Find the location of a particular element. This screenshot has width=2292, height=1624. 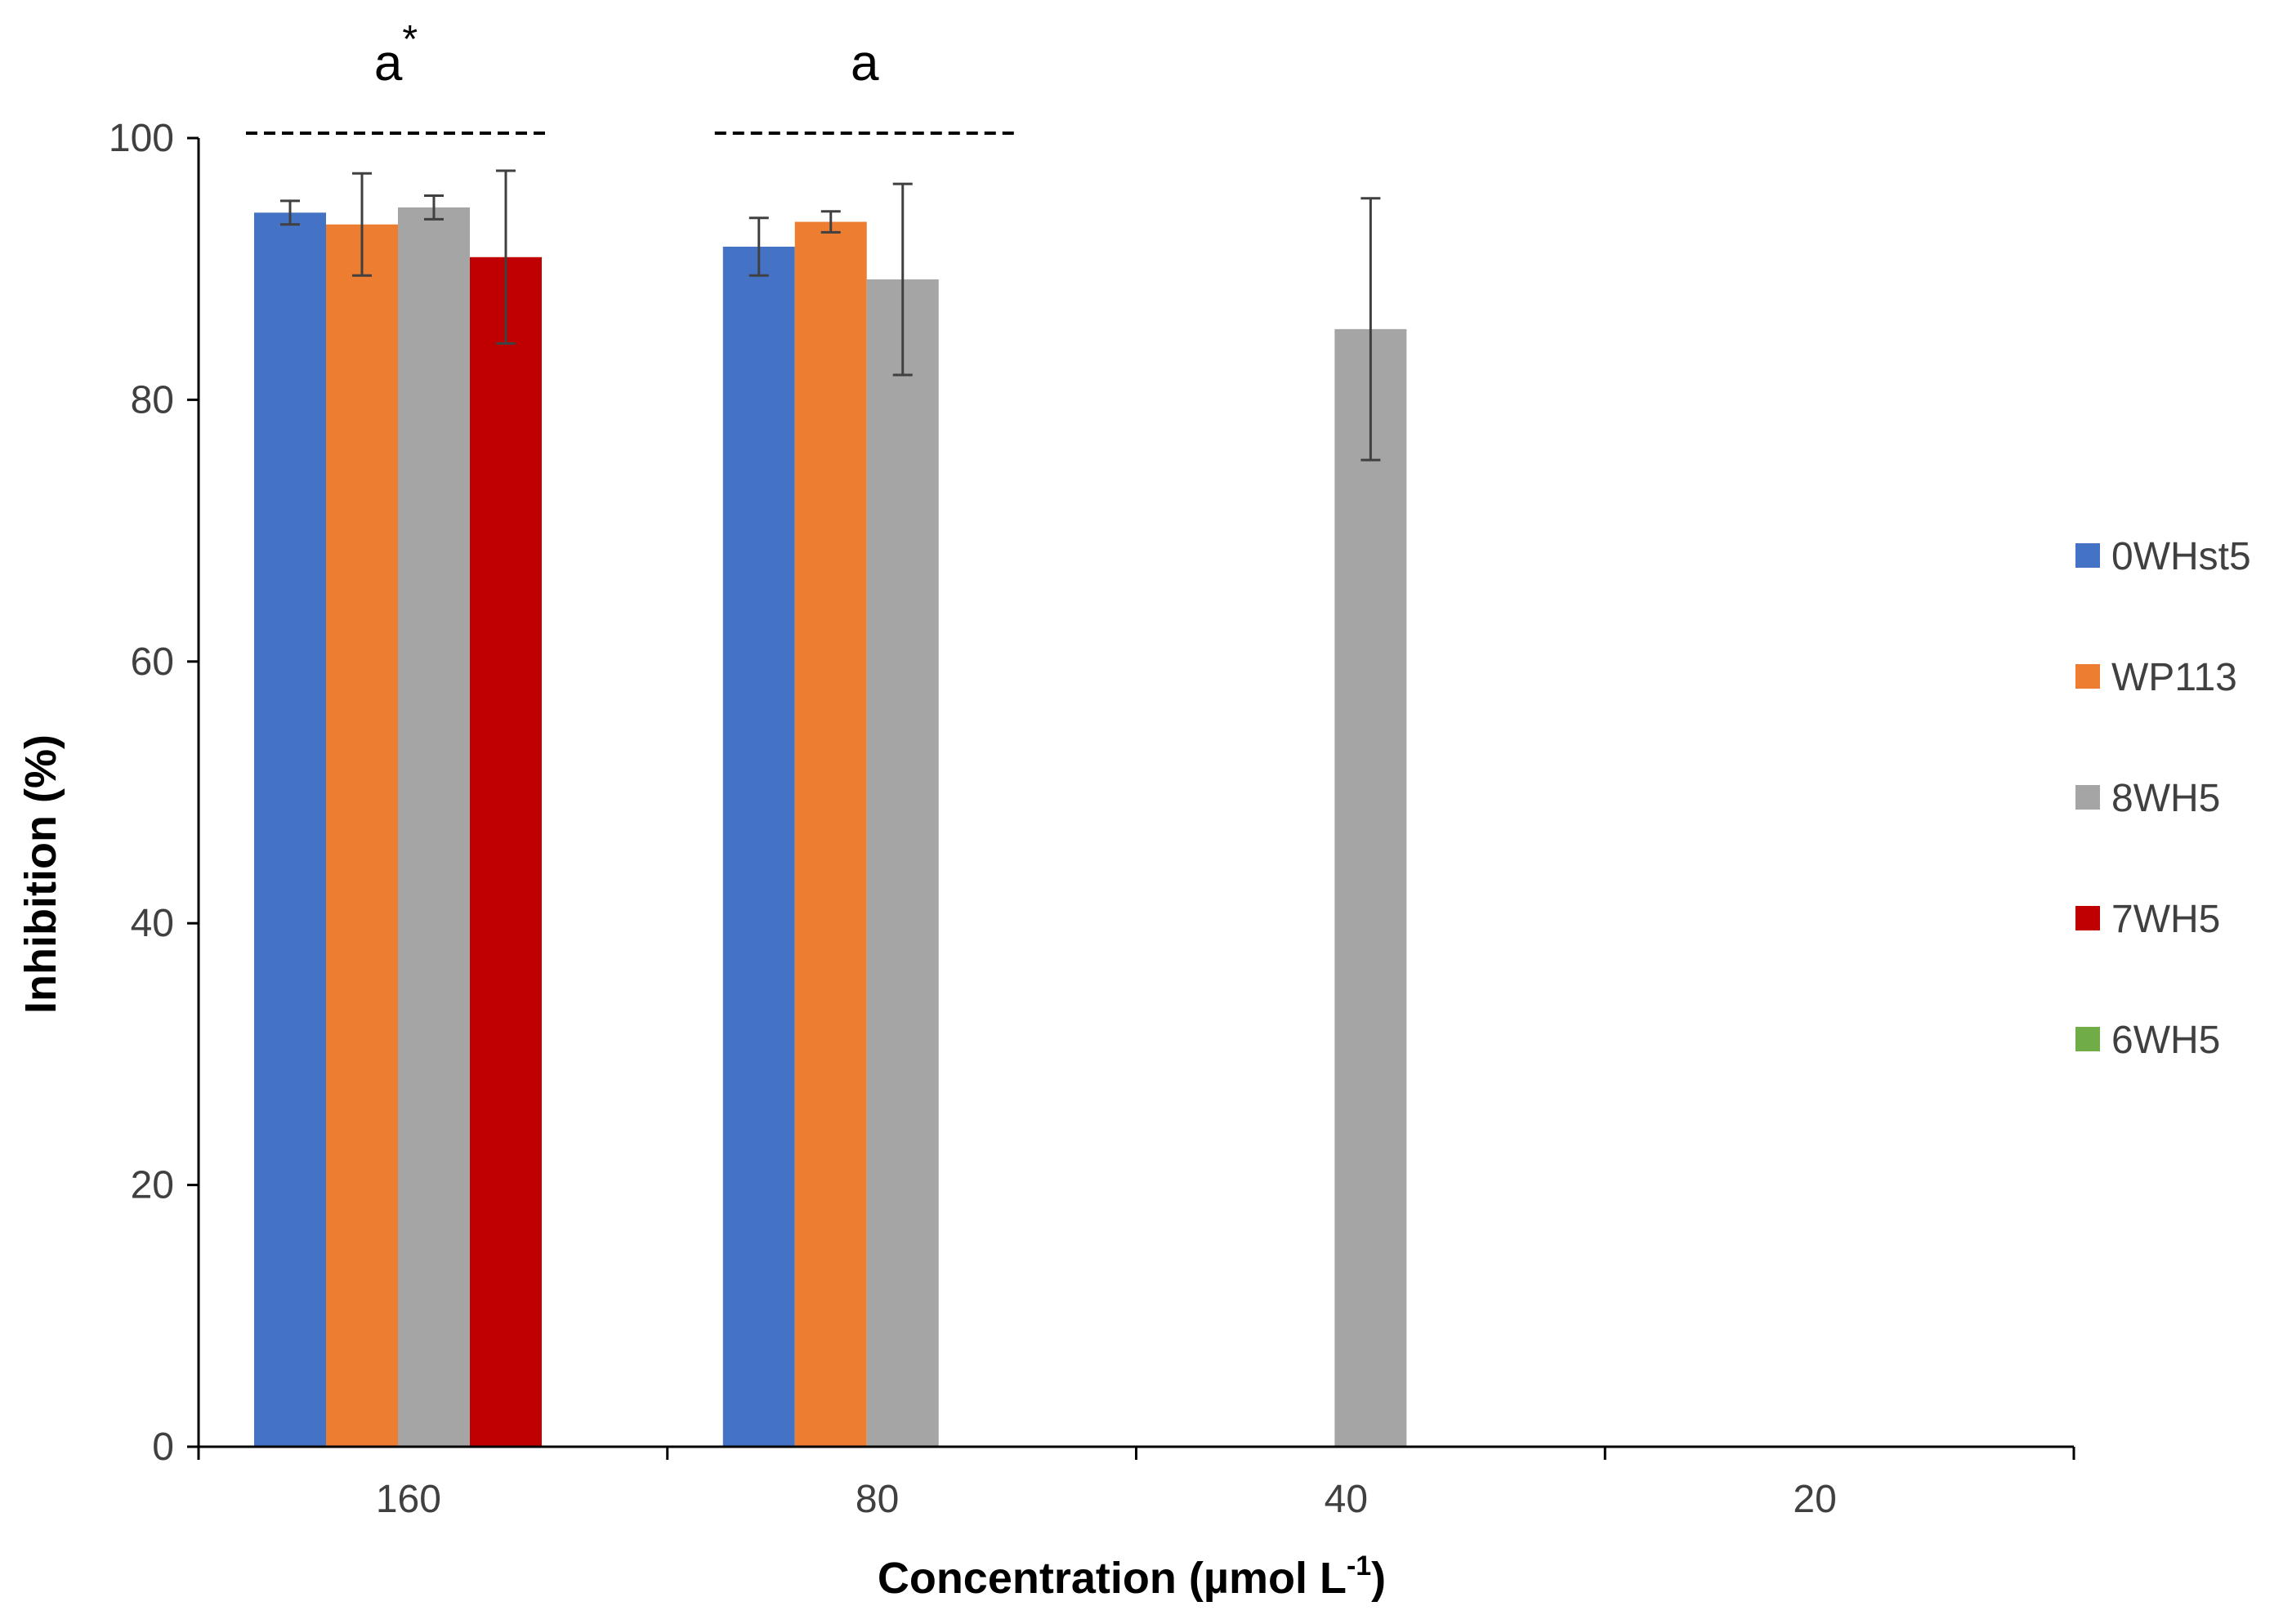

y-tick-label: 100 is located at coordinates (141, 138).